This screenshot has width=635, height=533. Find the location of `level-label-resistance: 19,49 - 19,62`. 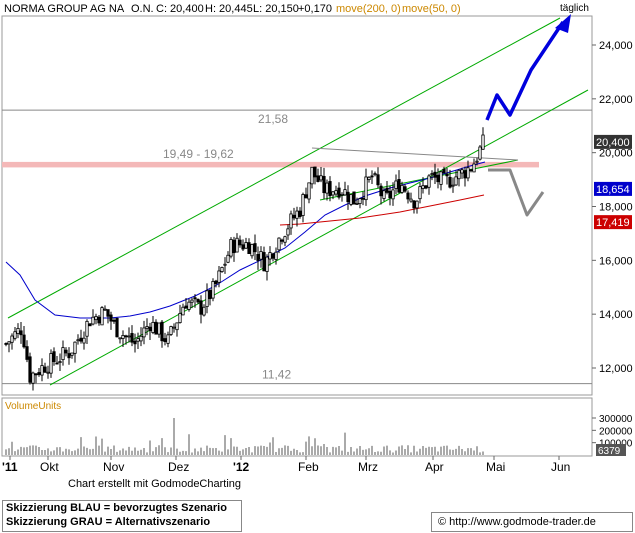

level-label-resistance: 19,49 - 19,62 is located at coordinates (198, 154).